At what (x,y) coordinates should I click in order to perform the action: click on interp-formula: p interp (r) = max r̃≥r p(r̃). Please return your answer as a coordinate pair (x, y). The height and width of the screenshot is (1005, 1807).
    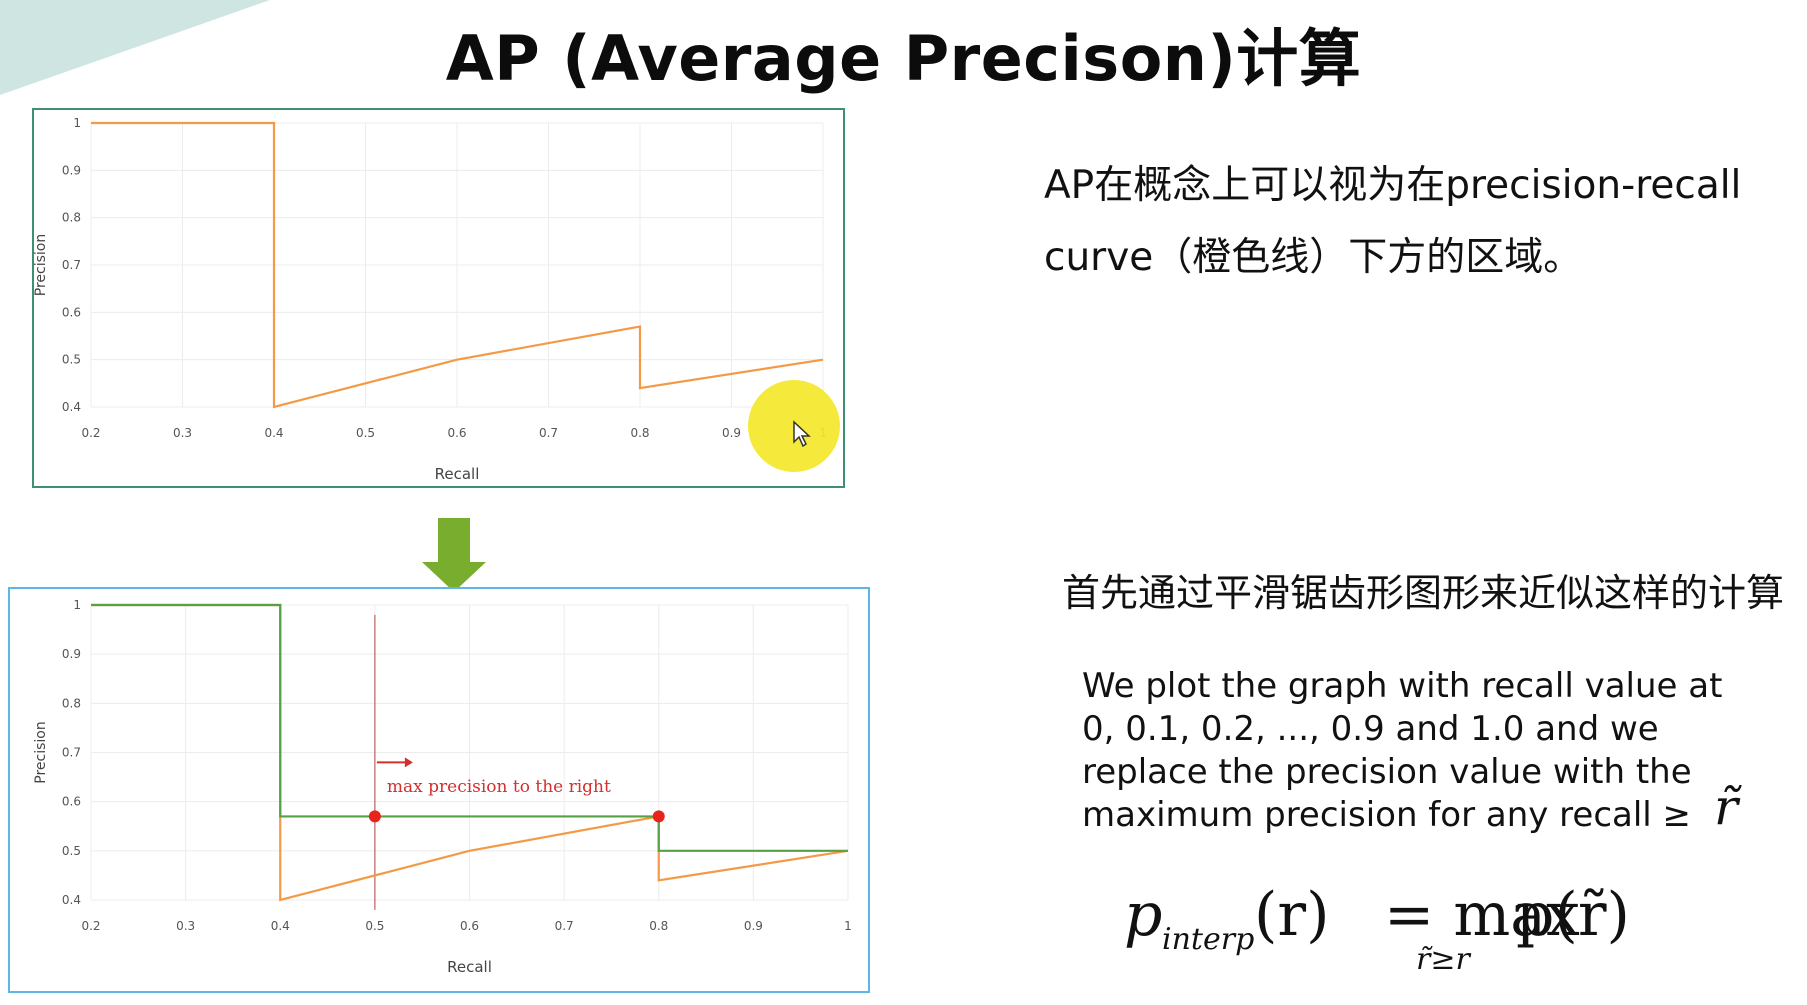
    Looking at the image, I should click on (1384, 935).